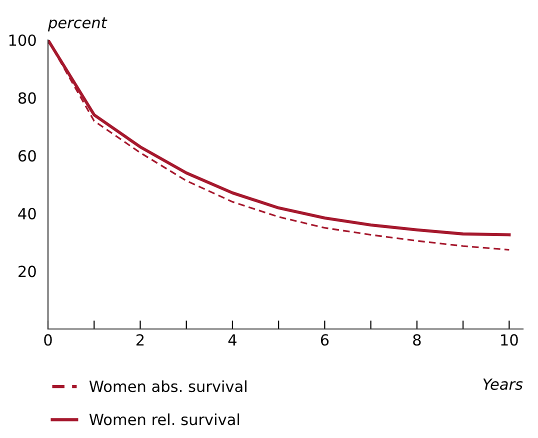 The image size is (538, 438). Describe the element at coordinates (503, 384) in the screenshot. I see `x-axis-title: Years` at that location.